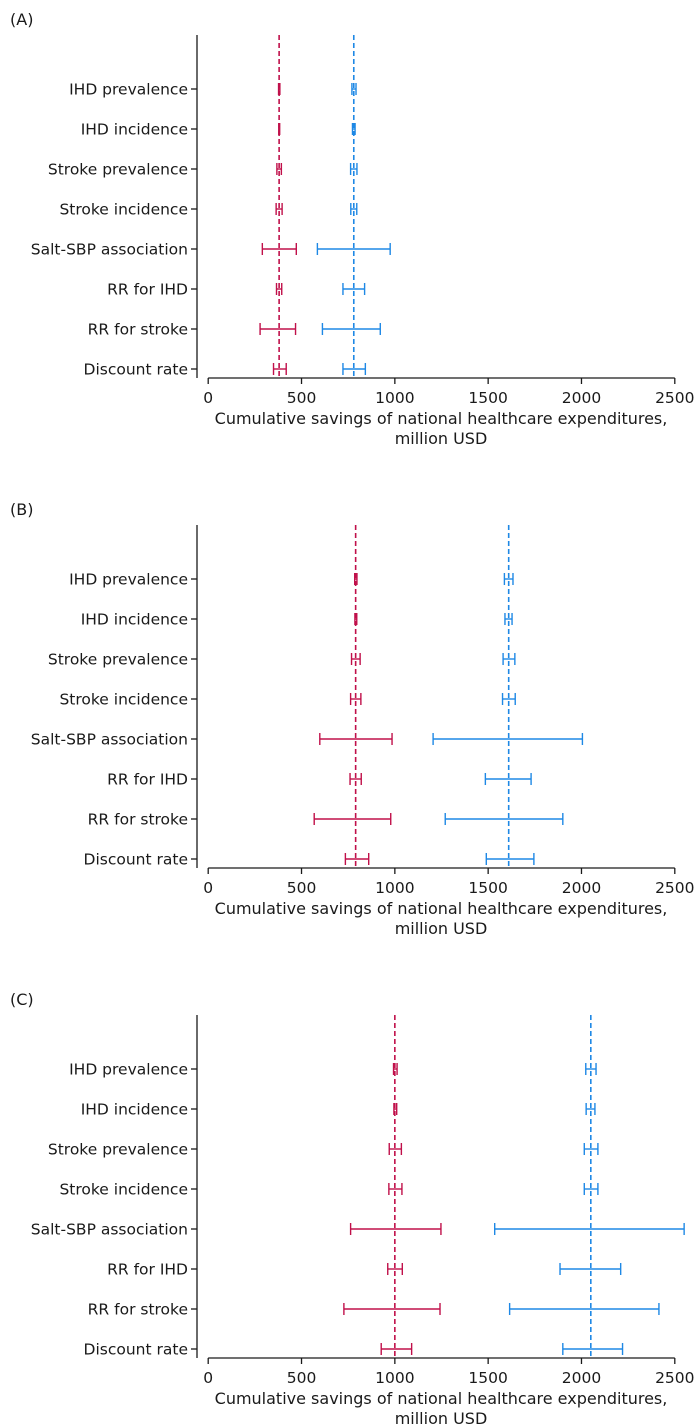  What do you see at coordinates (21, 509) in the screenshot?
I see `panel-label: (B)` at bounding box center [21, 509].